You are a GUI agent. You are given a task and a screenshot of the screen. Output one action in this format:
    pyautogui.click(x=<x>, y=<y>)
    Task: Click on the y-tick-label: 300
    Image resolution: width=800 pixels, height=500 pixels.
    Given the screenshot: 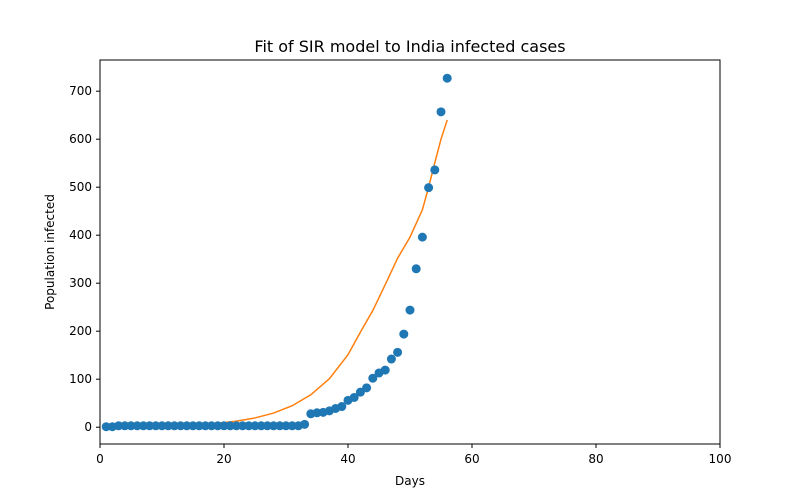 What is the action you would take?
    pyautogui.click(x=80, y=283)
    